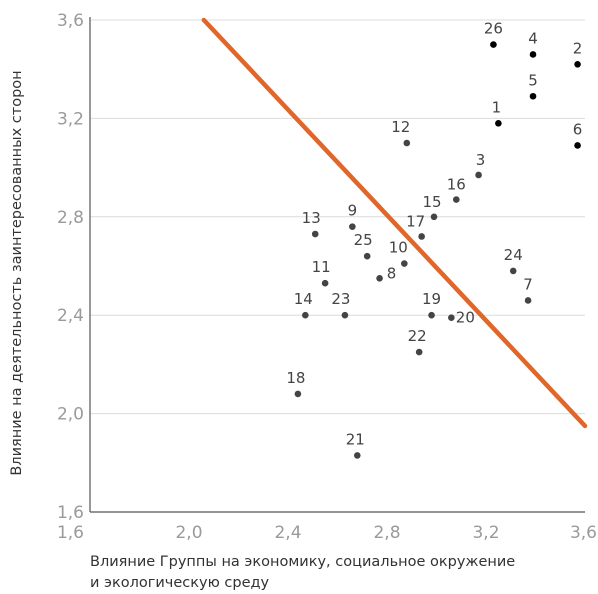 This screenshot has width=598, height=594. I want to click on point-label-14: 14, so click(303, 299).